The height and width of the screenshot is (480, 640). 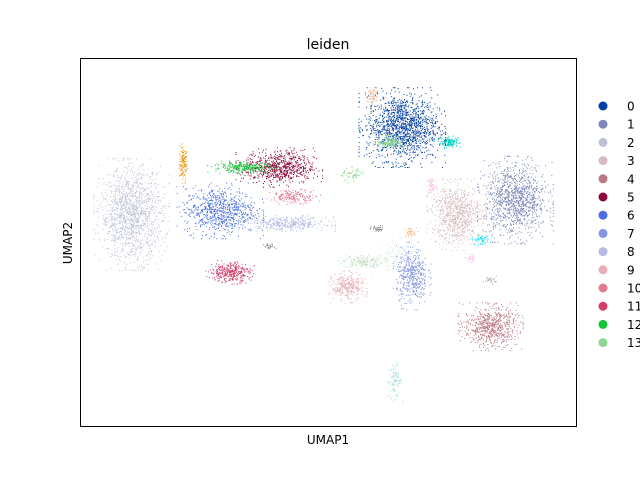 What do you see at coordinates (631, 252) in the screenshot?
I see `legend-label-8: 8` at bounding box center [631, 252].